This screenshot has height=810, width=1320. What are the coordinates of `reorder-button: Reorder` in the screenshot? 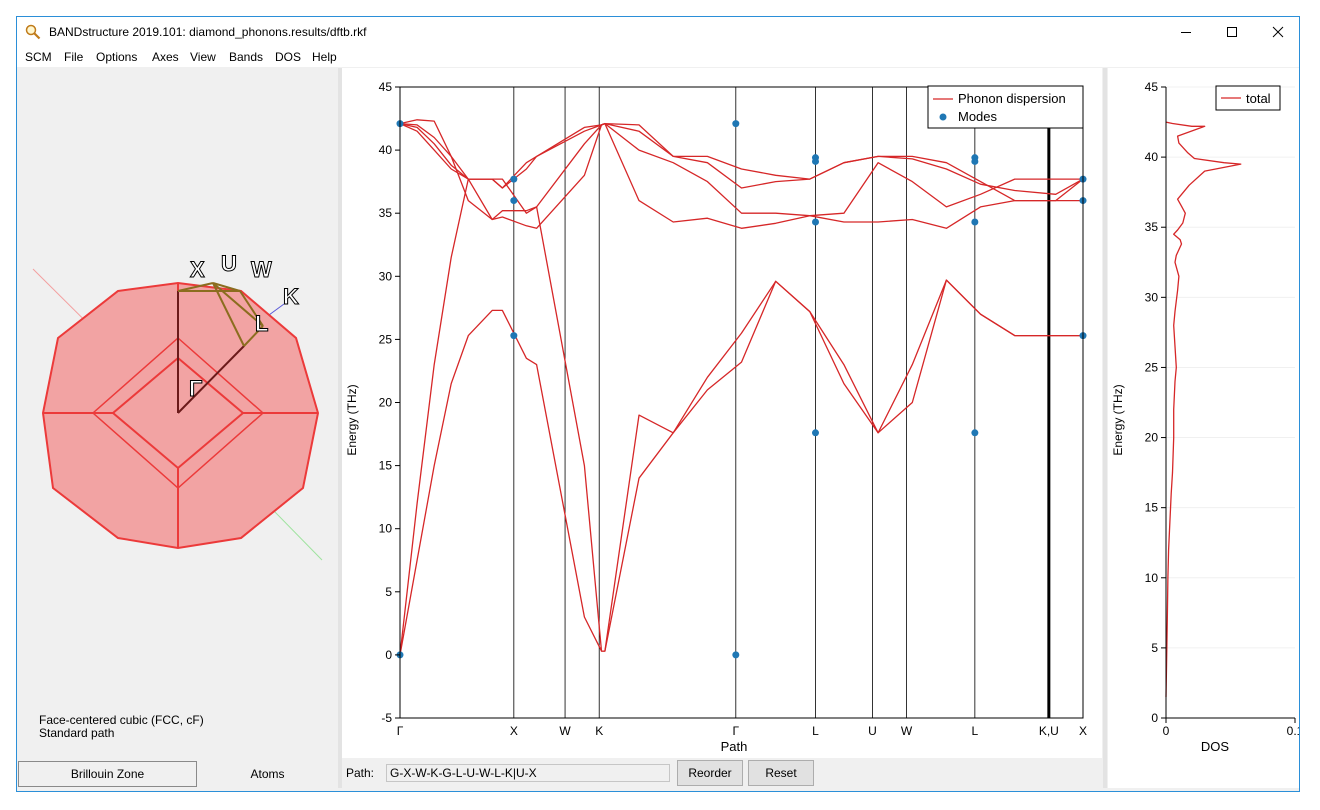 It's located at (710, 773).